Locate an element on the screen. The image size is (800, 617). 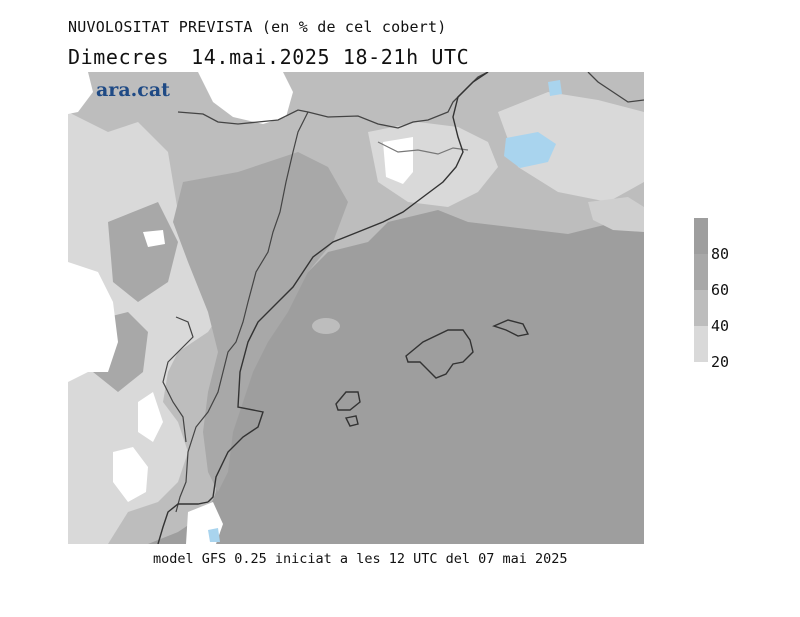
forecast-date: 14.mai.2025 is located at coordinates (261, 57).